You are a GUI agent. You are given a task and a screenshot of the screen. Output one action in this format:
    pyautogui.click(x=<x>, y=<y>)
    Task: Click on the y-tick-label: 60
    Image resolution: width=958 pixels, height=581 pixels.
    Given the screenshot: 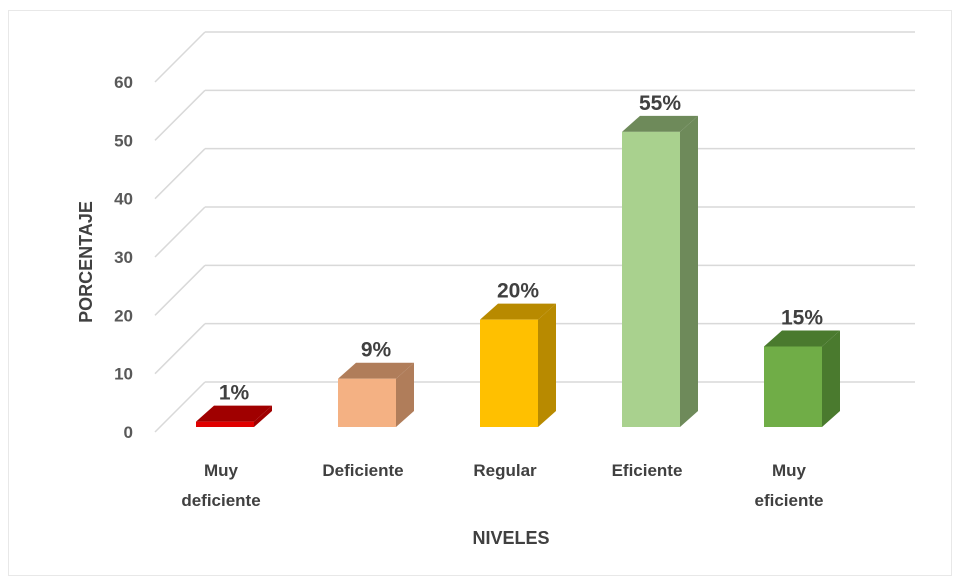 What is the action you would take?
    pyautogui.click(x=123, y=82)
    